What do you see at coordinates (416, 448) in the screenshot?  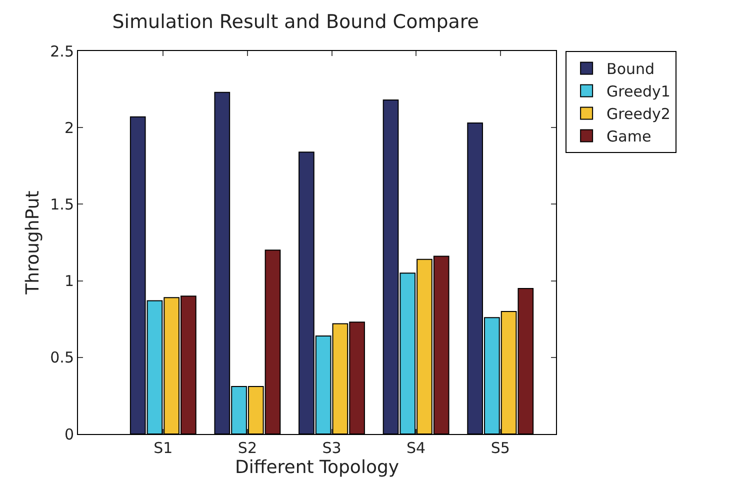 I see `x-tick-label: S4` at bounding box center [416, 448].